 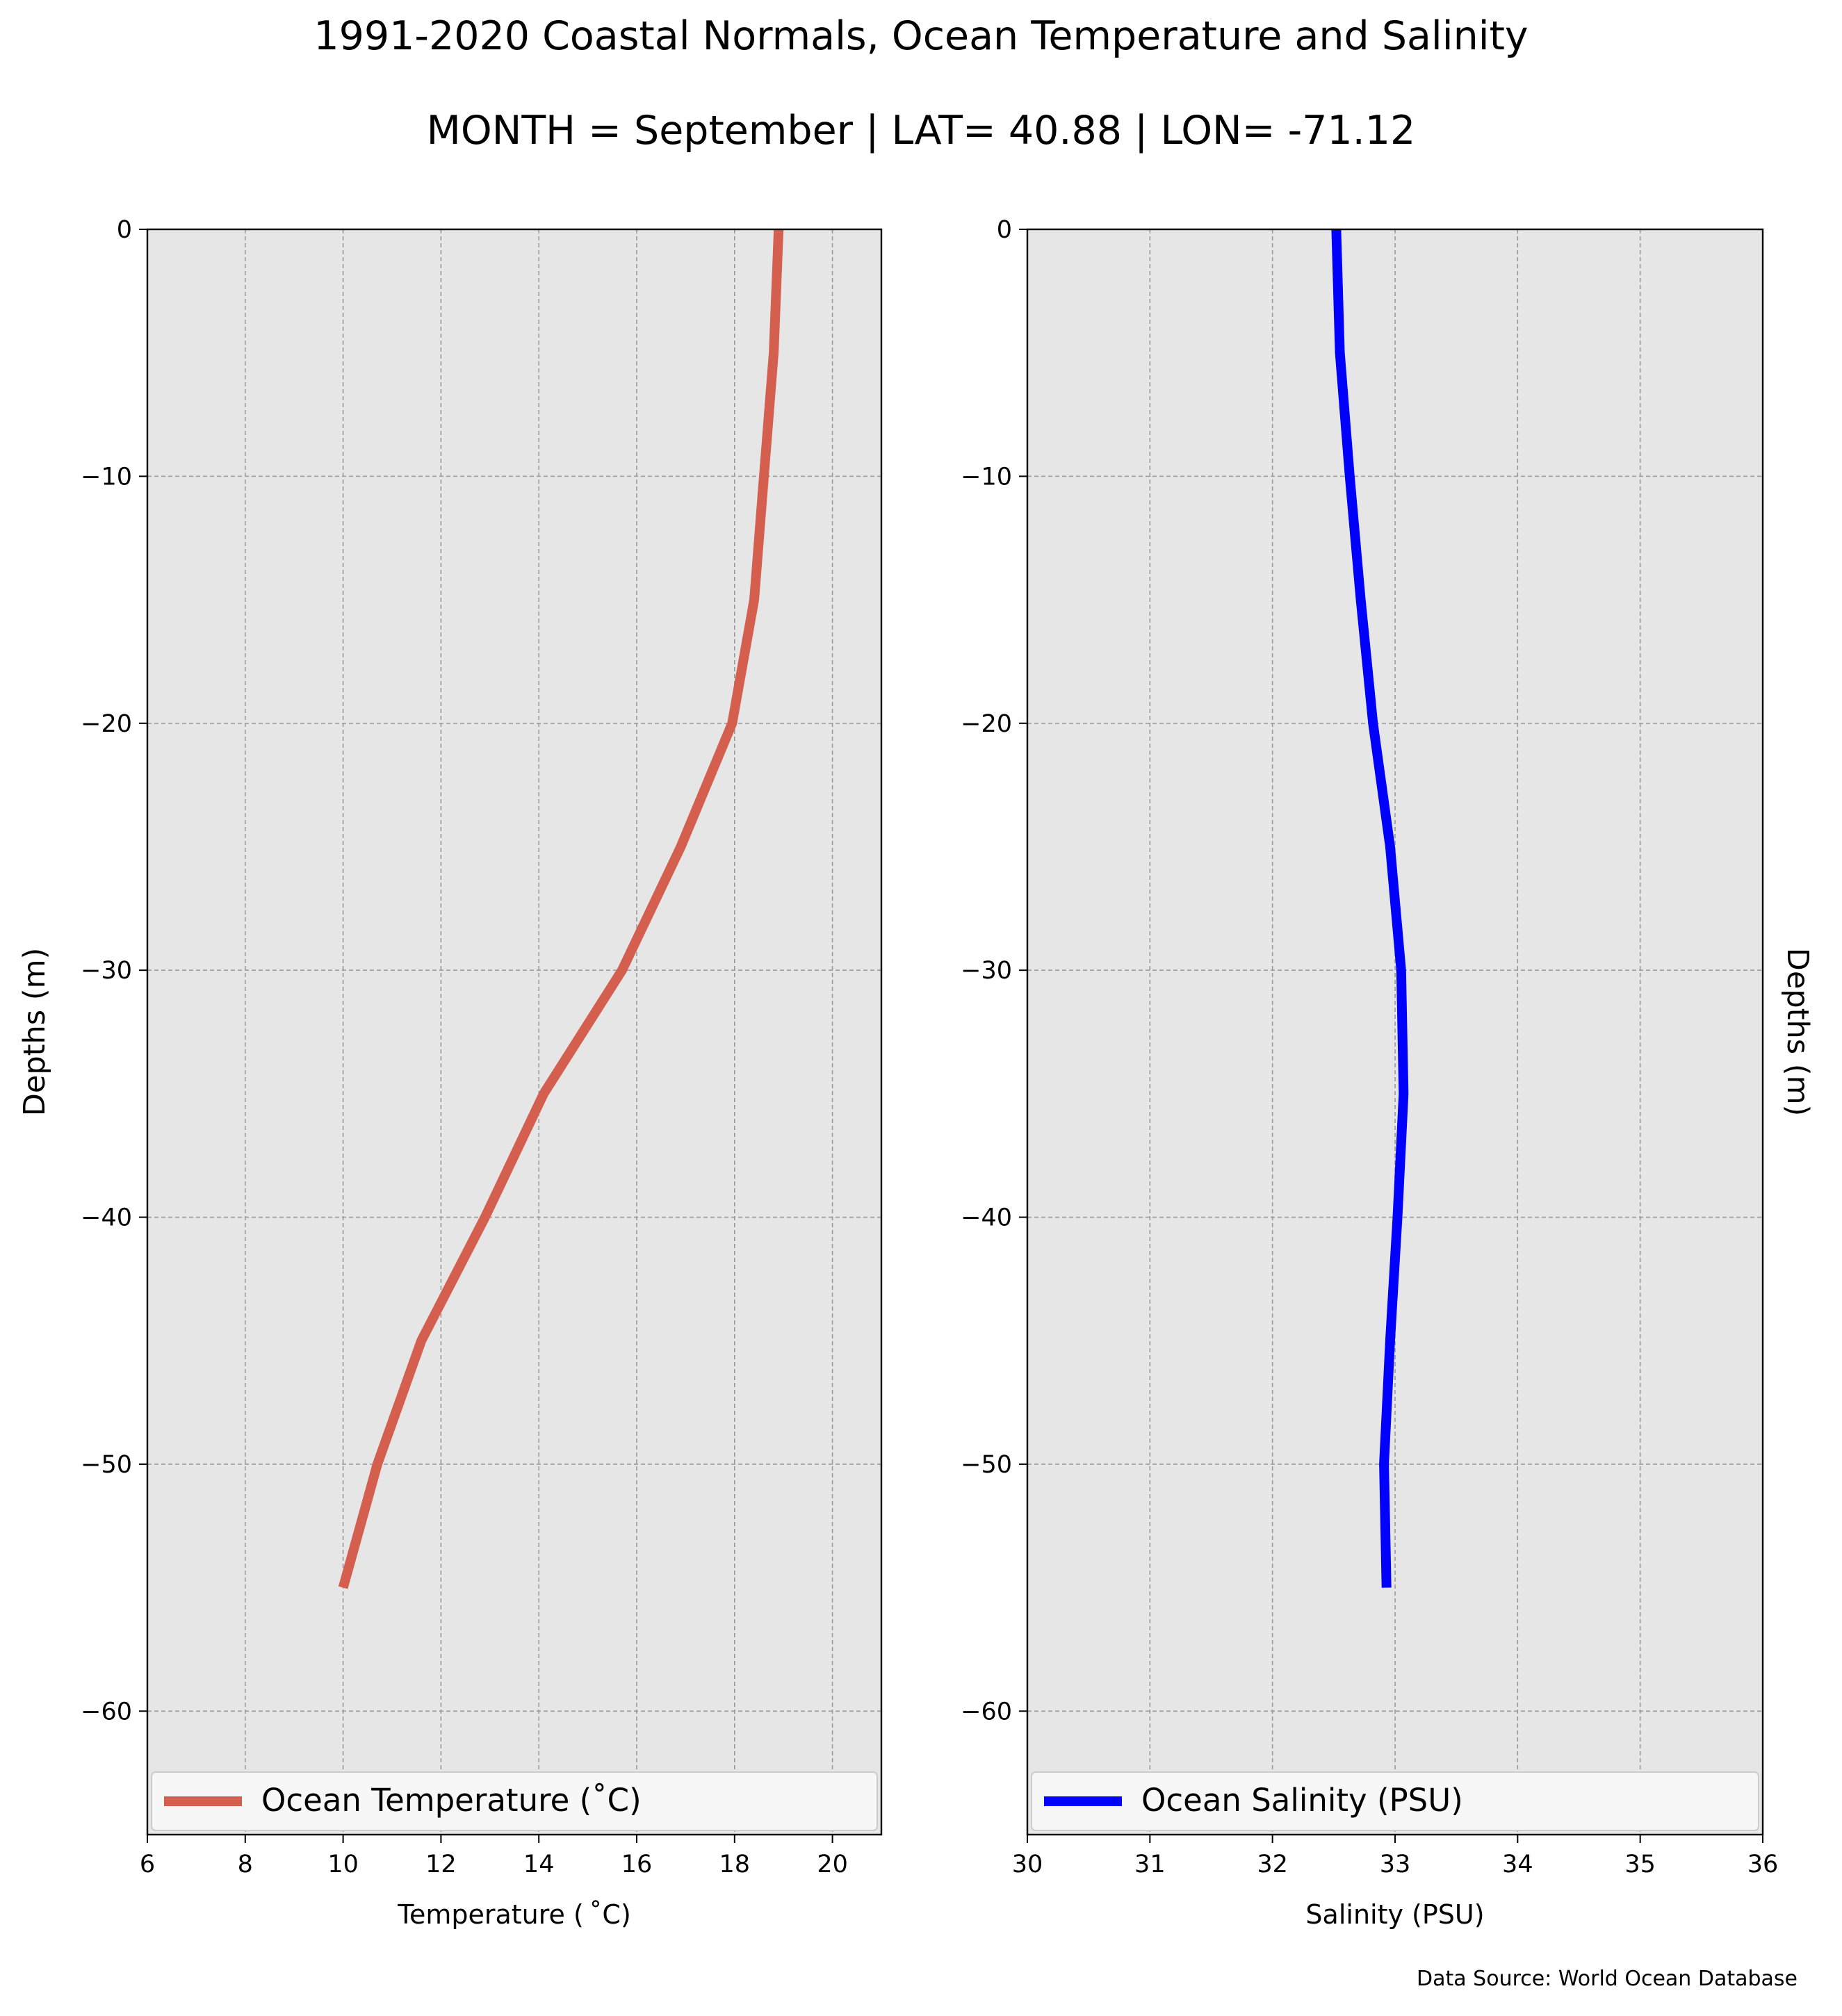 What do you see at coordinates (1273, 1865) in the screenshot?
I see `salinity-xtick-label: 32` at bounding box center [1273, 1865].